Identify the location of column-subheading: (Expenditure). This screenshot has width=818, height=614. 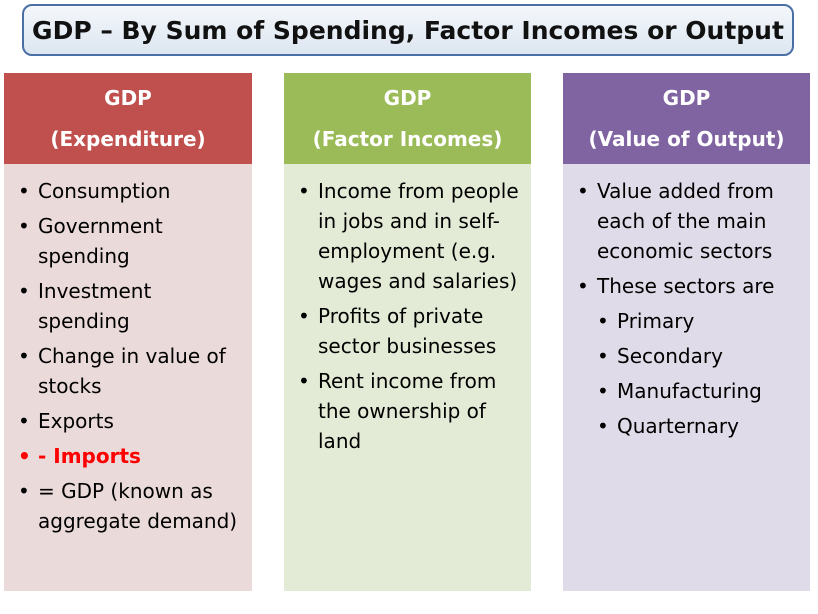
(128, 138).